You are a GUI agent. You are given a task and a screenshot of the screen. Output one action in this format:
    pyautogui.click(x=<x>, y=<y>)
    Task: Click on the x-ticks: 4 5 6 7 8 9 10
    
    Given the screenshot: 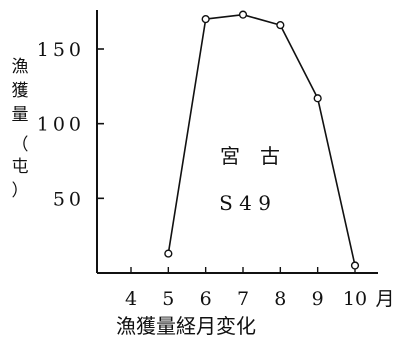 What is the action you would take?
    pyautogui.click(x=246, y=288)
    